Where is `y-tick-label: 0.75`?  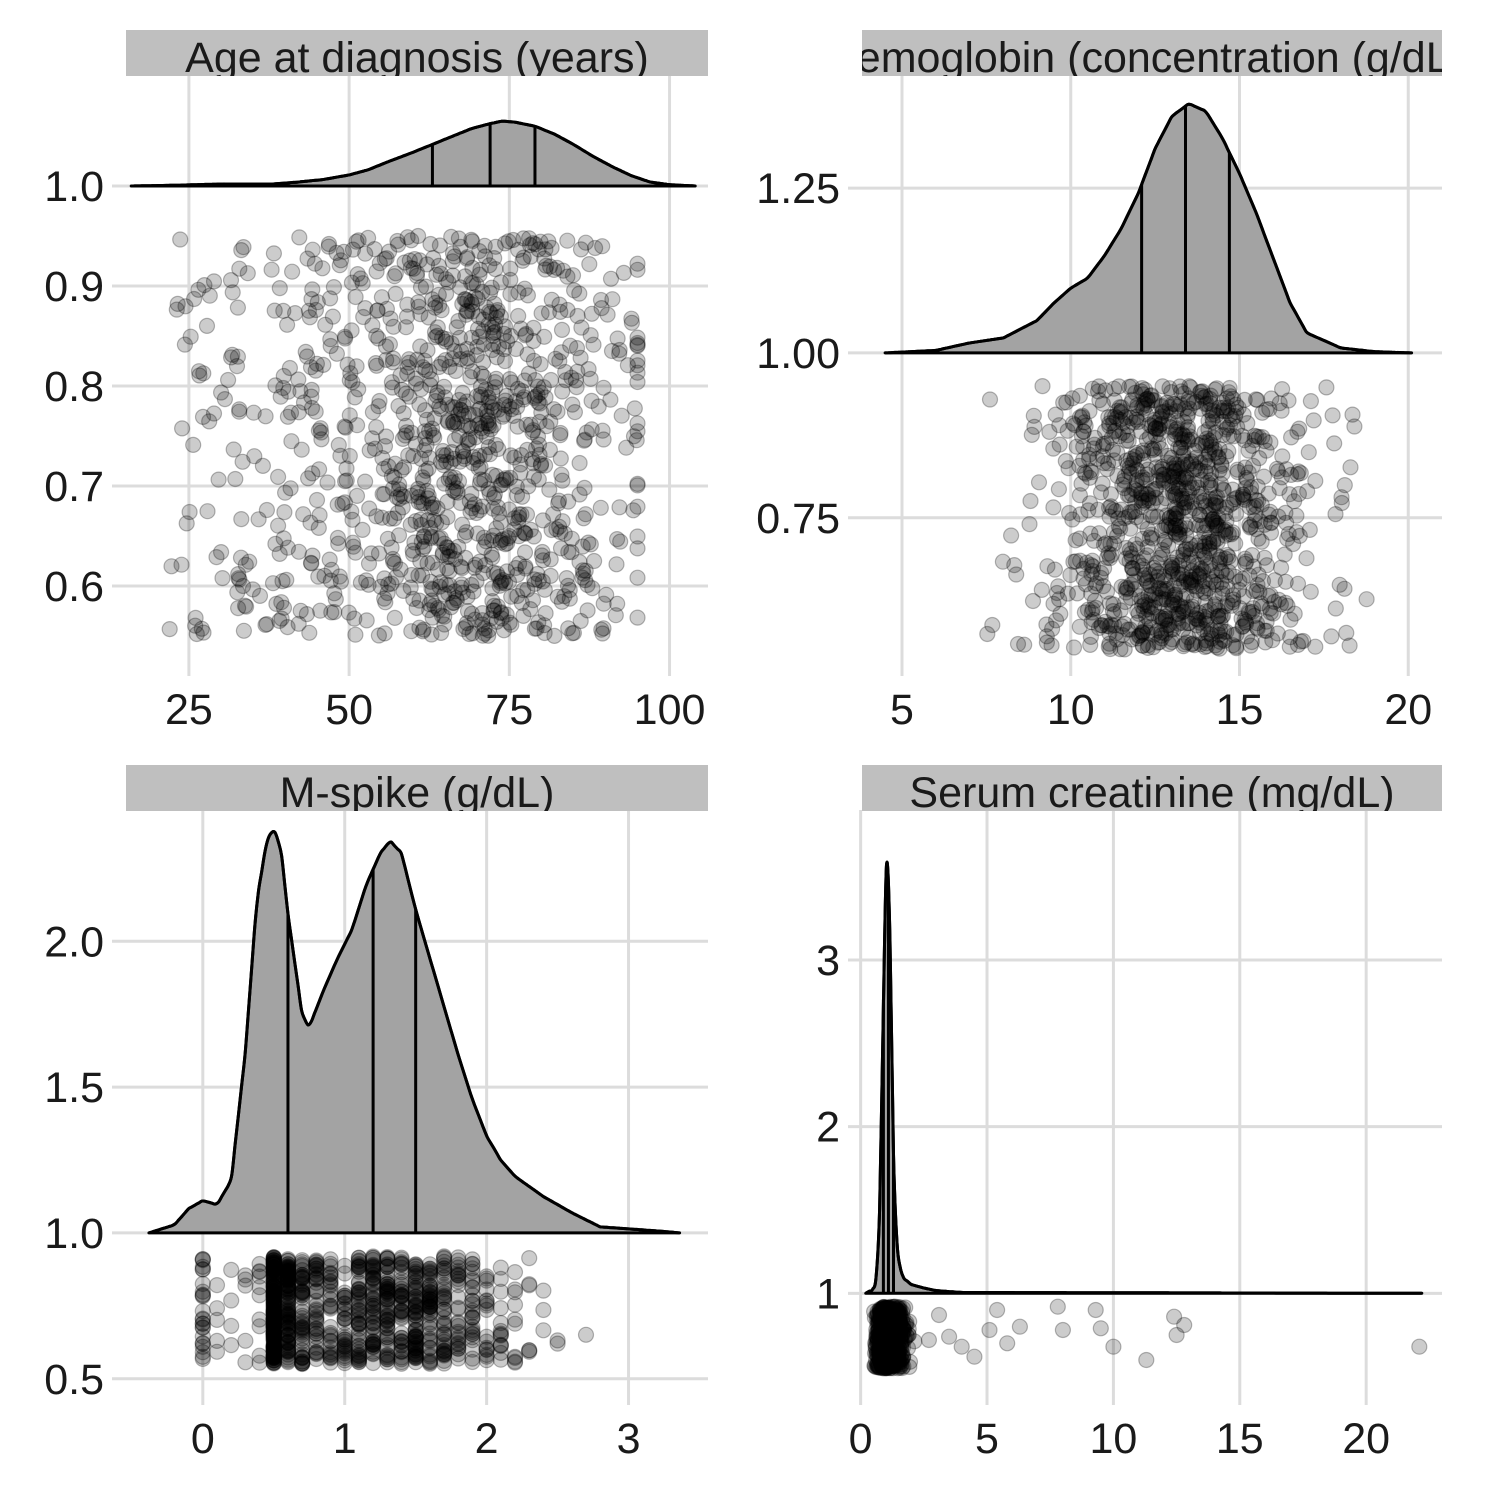 y-tick-label: 0.75 is located at coordinates (798, 519).